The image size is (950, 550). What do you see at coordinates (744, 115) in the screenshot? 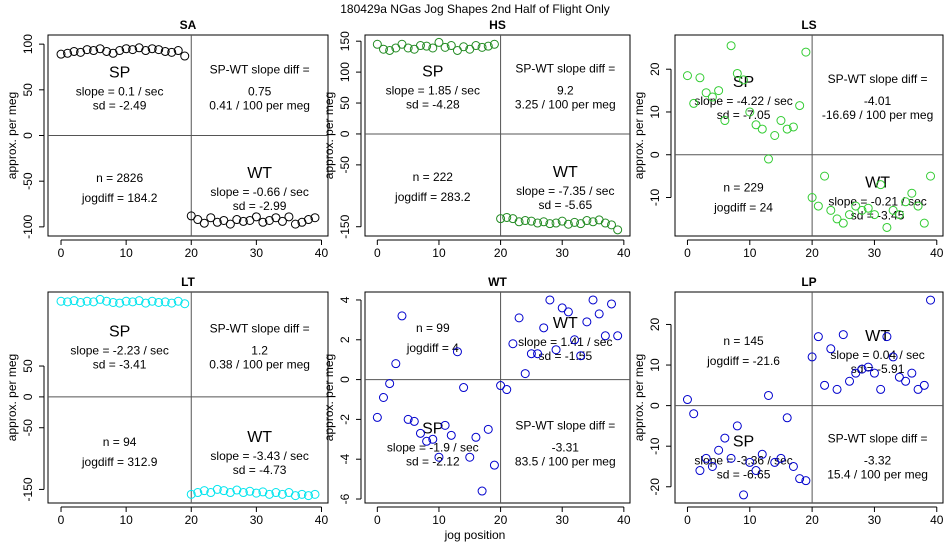
I see `sp-sd: sd = -7.05` at bounding box center [744, 115].